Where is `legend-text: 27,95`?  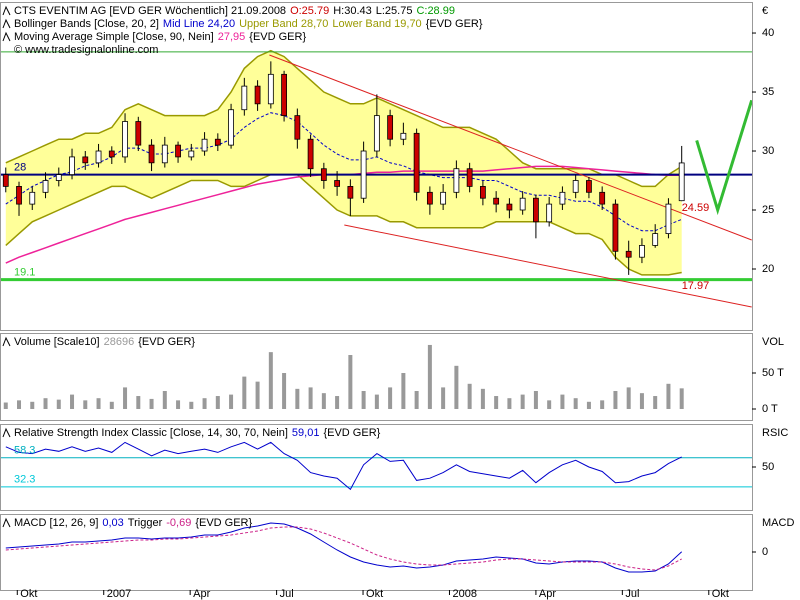 legend-text: 27,95 is located at coordinates (232, 37).